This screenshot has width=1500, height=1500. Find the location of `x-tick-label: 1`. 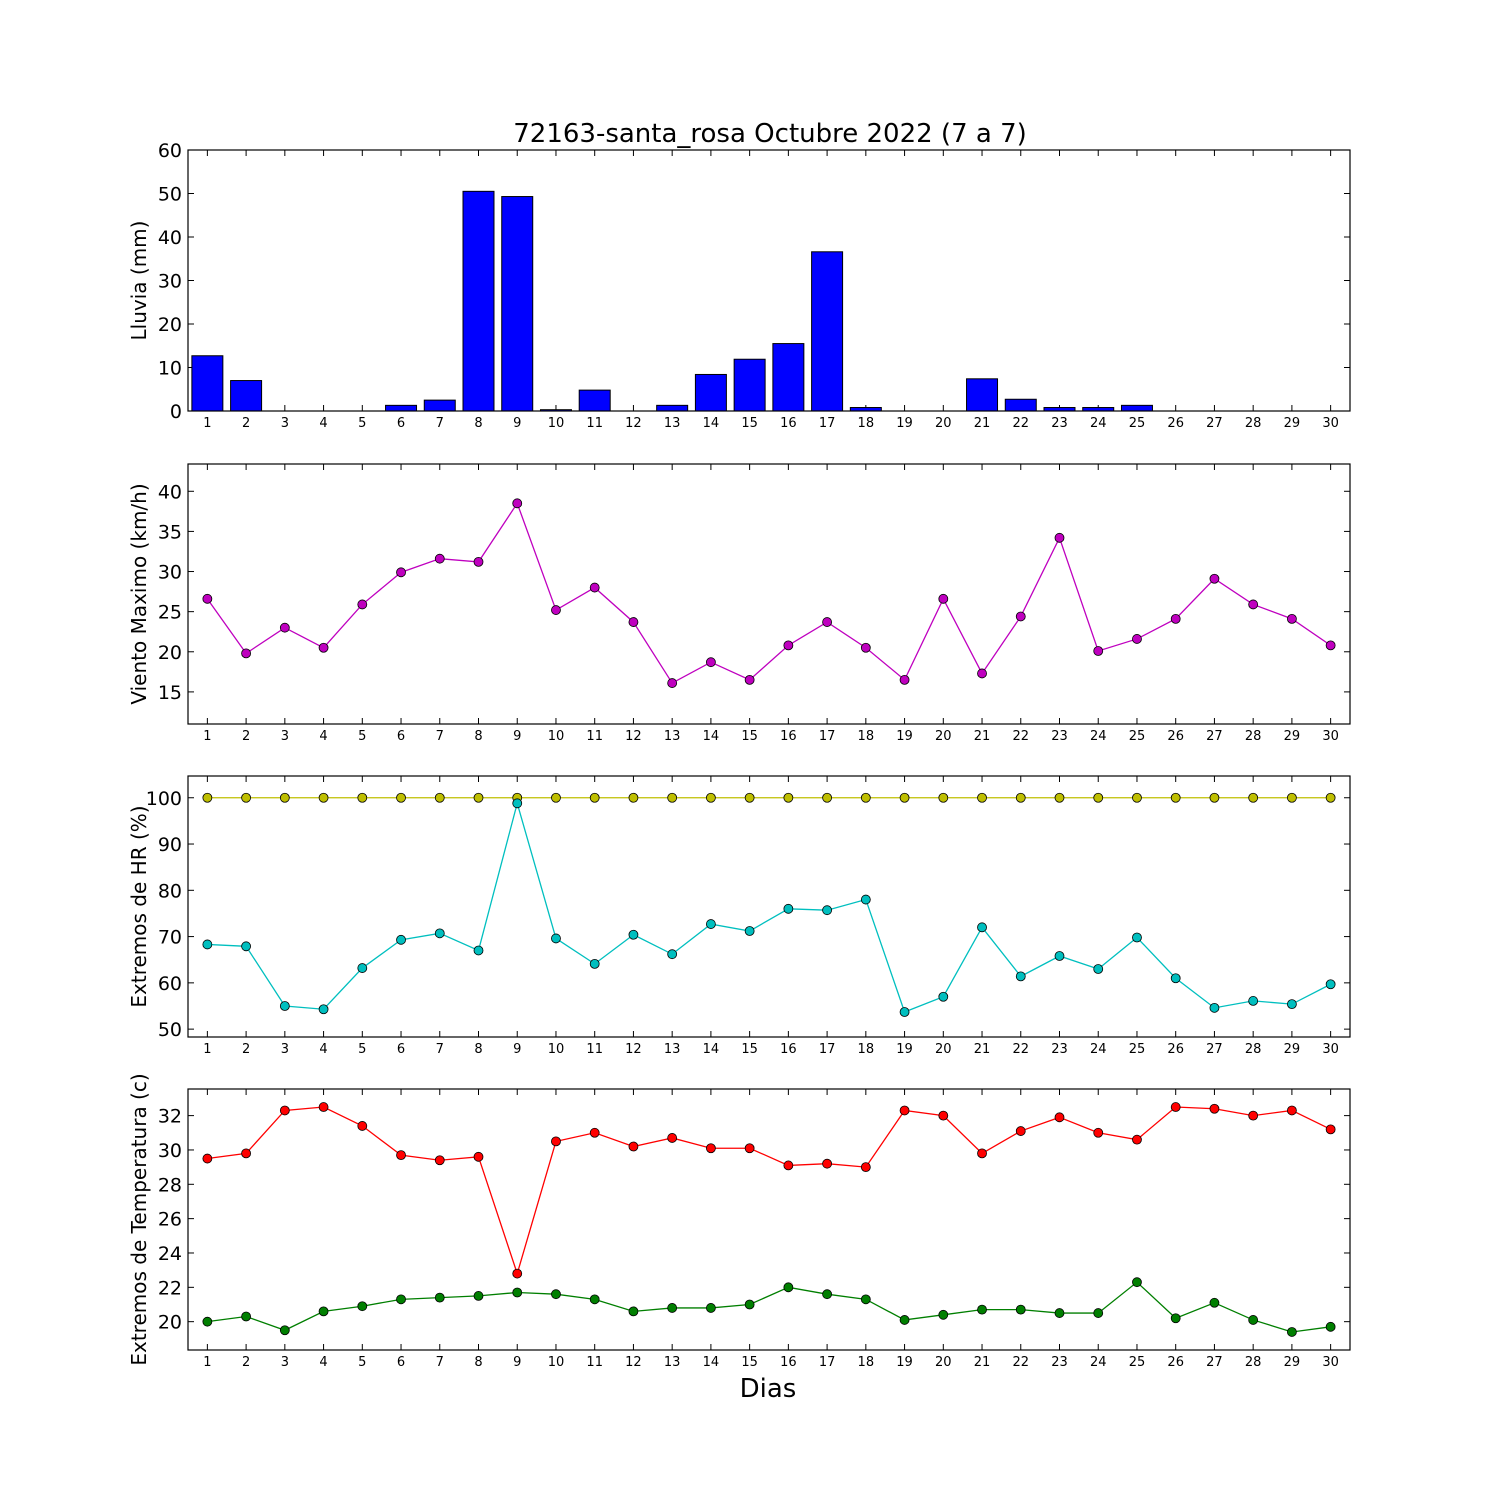

x-tick-label: 1 is located at coordinates (207, 1049).